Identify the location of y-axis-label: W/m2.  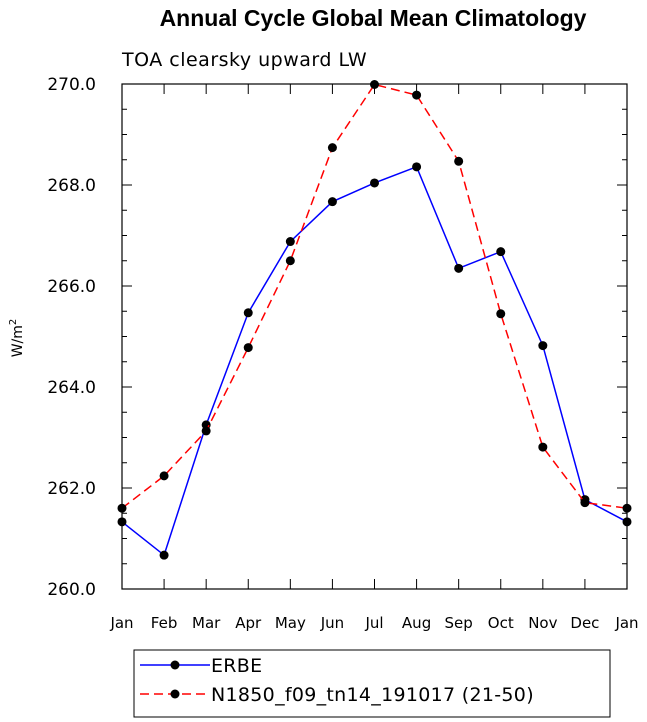
(17, 338).